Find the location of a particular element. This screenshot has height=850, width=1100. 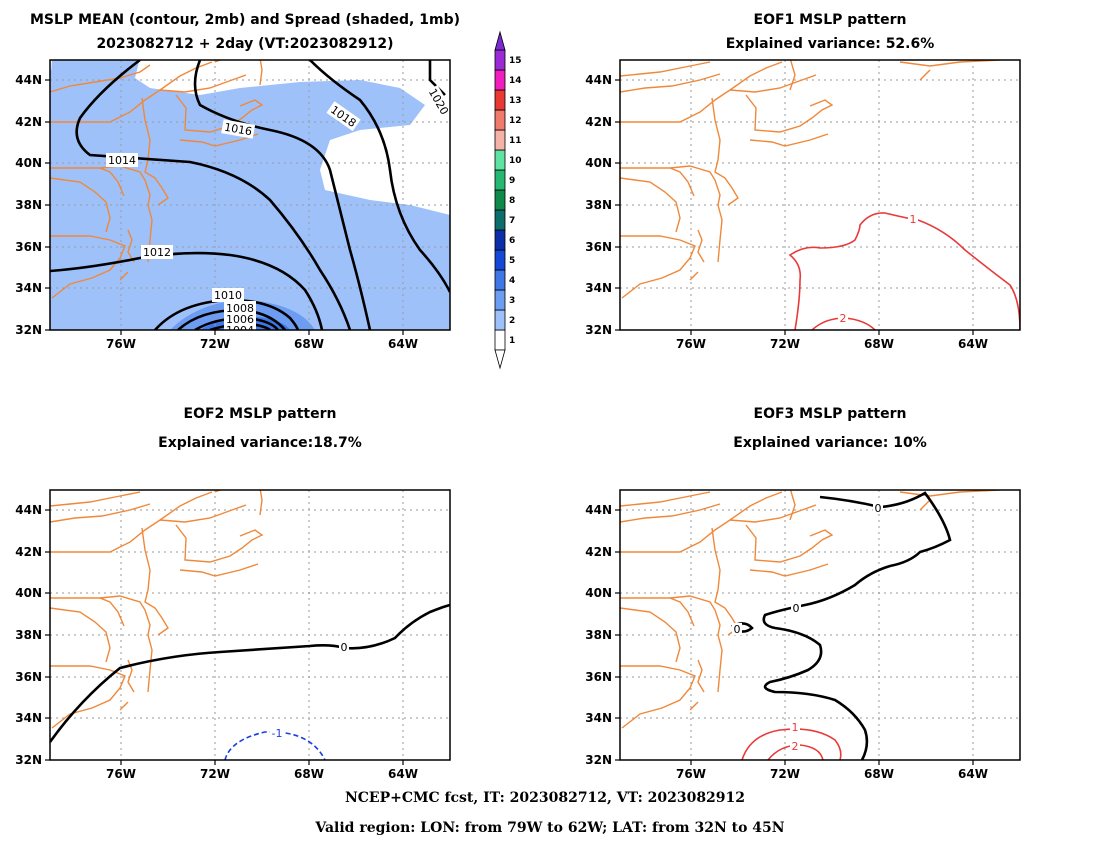

colorbar-label: 1 is located at coordinates (512, 341).